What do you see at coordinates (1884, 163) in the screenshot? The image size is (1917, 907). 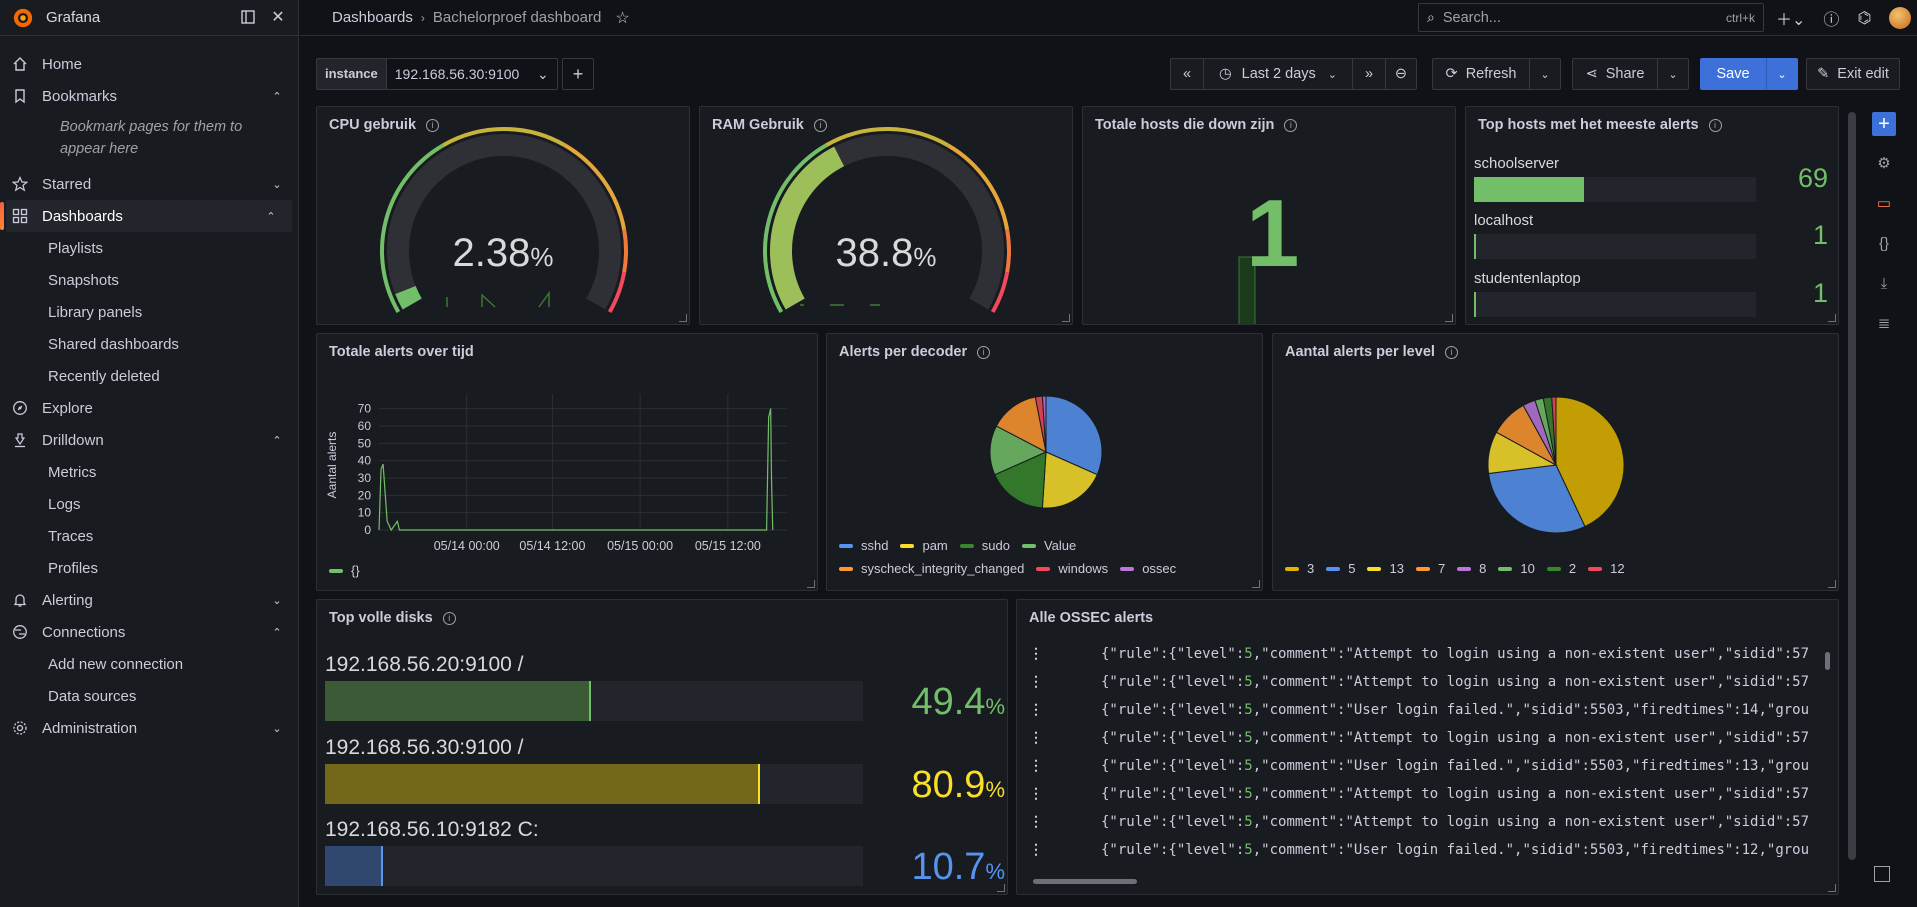 I see `gear-icon: ⚙` at bounding box center [1884, 163].